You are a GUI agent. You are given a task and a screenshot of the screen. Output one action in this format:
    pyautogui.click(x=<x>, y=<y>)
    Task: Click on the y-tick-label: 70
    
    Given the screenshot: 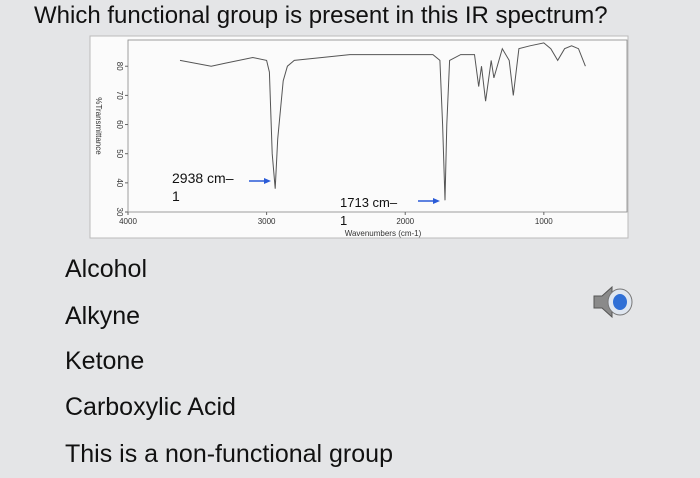 What is the action you would take?
    pyautogui.click(x=119, y=95)
    